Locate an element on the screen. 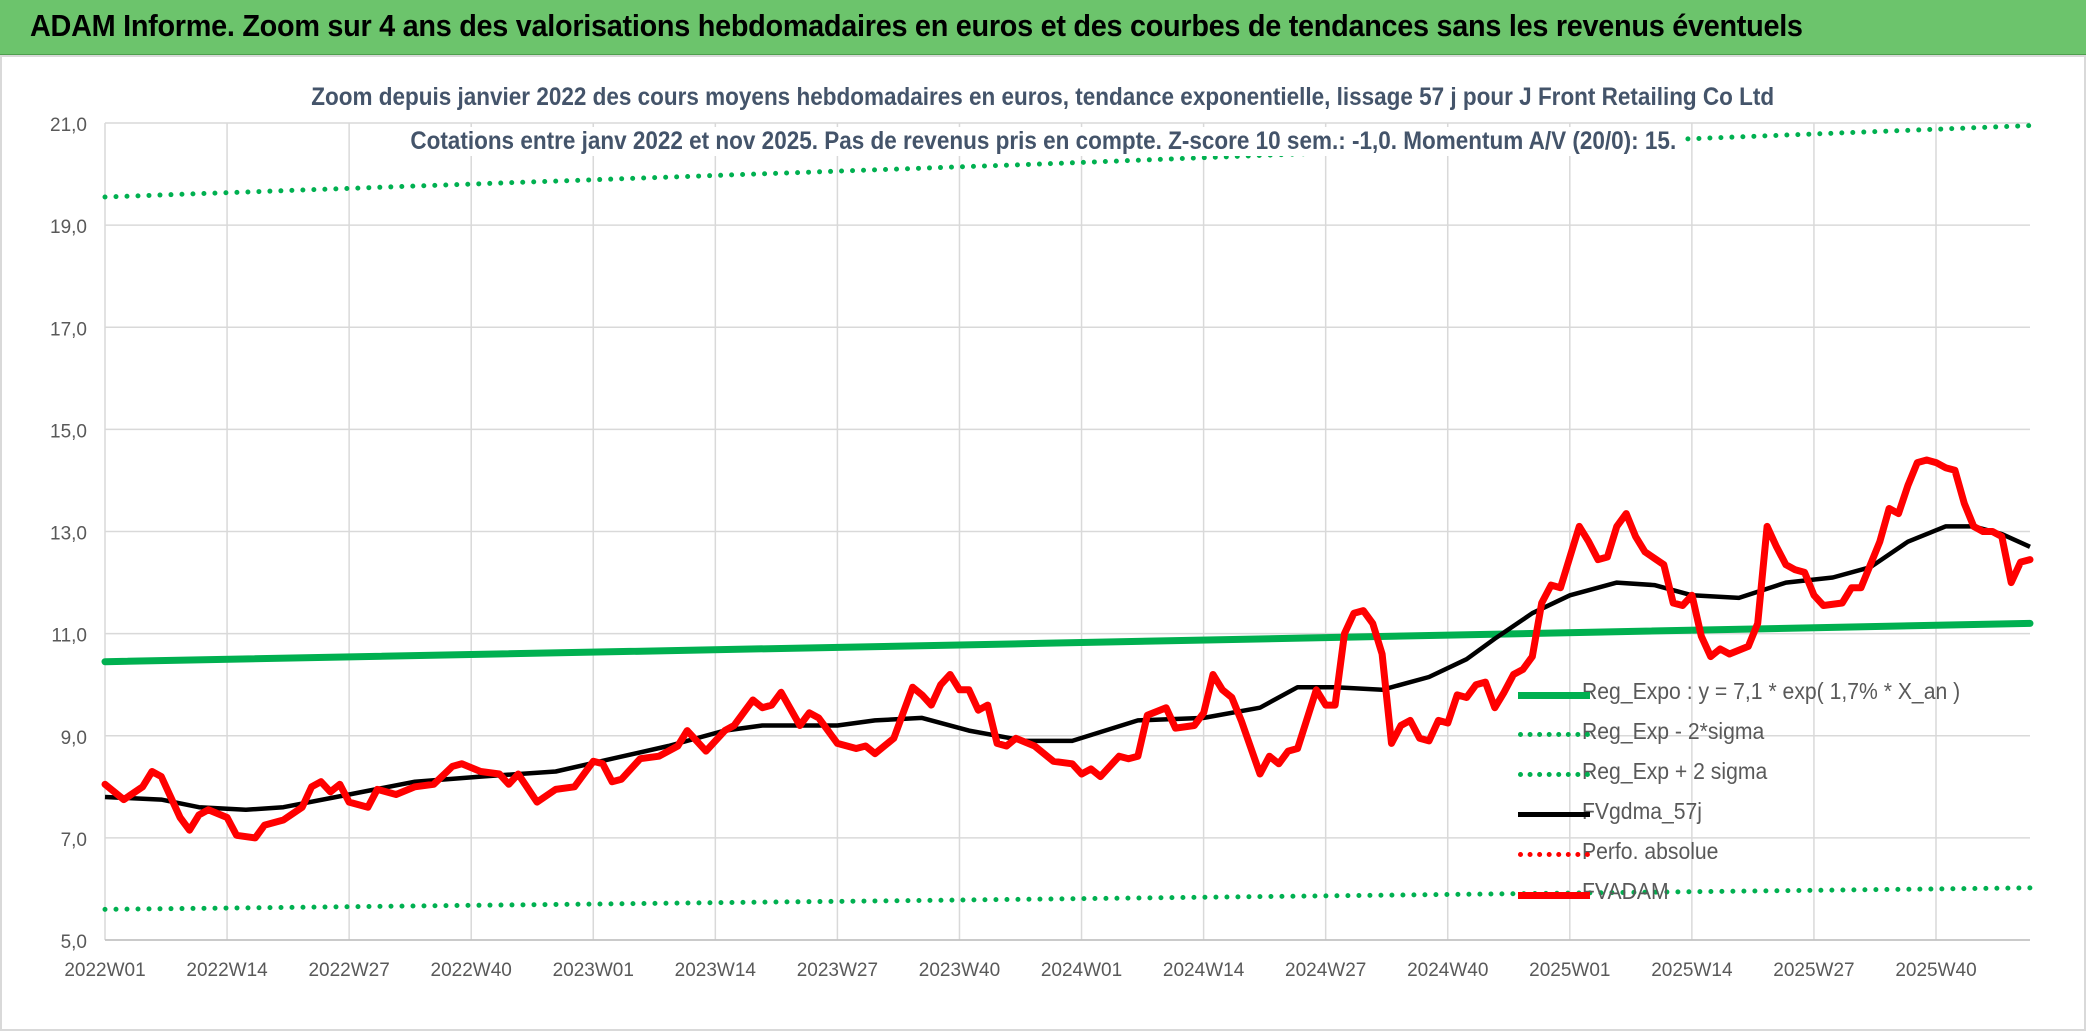 This screenshot has height=1031, width=2086. x-tick-label: 2025W27 is located at coordinates (1813, 970).